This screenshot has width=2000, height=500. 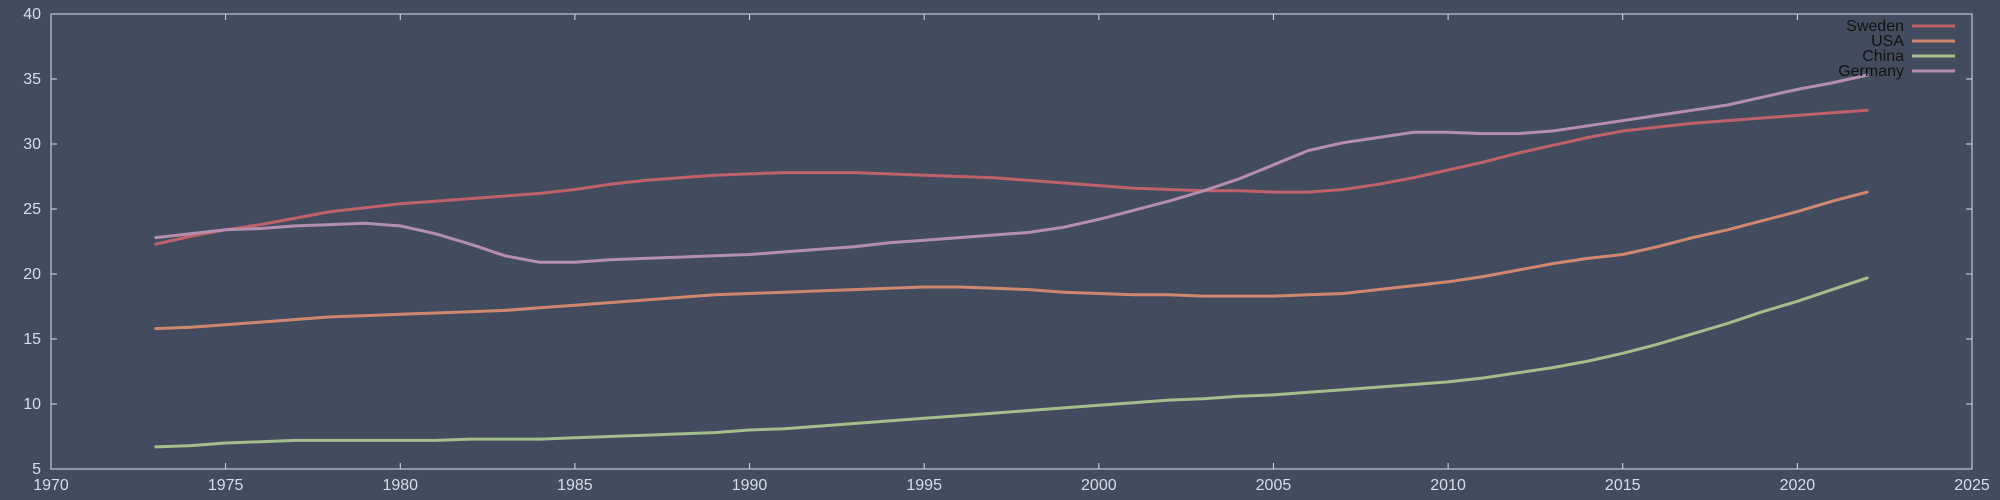 I want to click on y-tick-label: 20, so click(x=32, y=274).